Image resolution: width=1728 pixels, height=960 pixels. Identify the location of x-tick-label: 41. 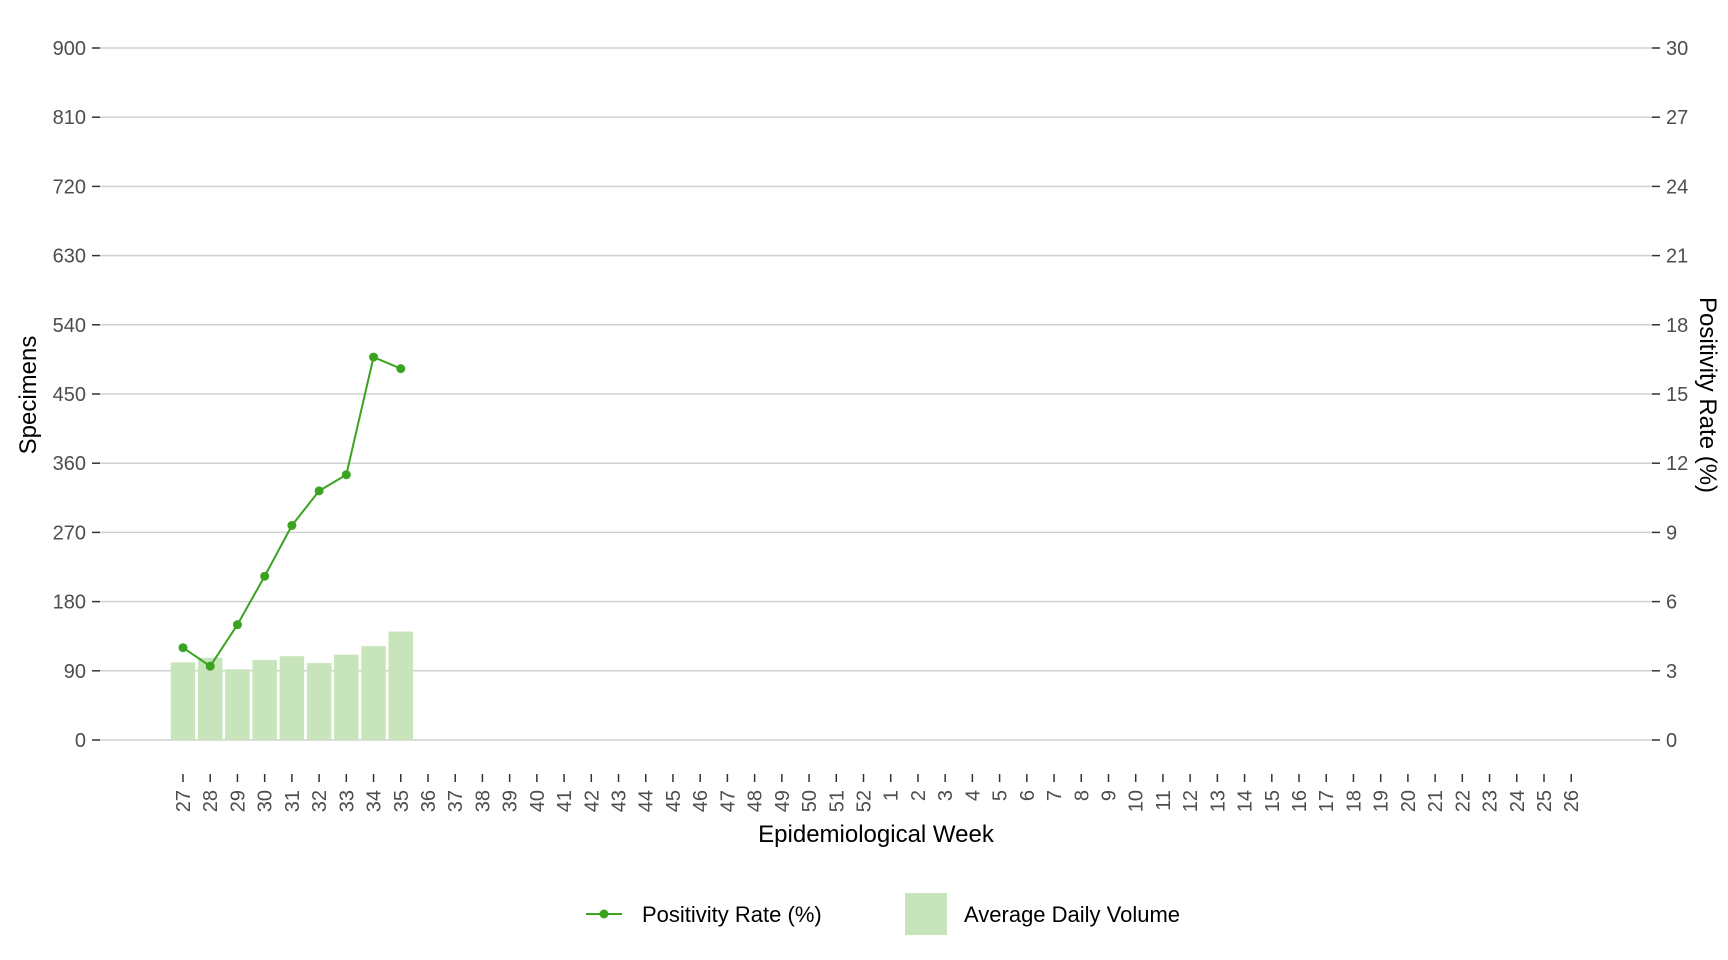
(565, 801).